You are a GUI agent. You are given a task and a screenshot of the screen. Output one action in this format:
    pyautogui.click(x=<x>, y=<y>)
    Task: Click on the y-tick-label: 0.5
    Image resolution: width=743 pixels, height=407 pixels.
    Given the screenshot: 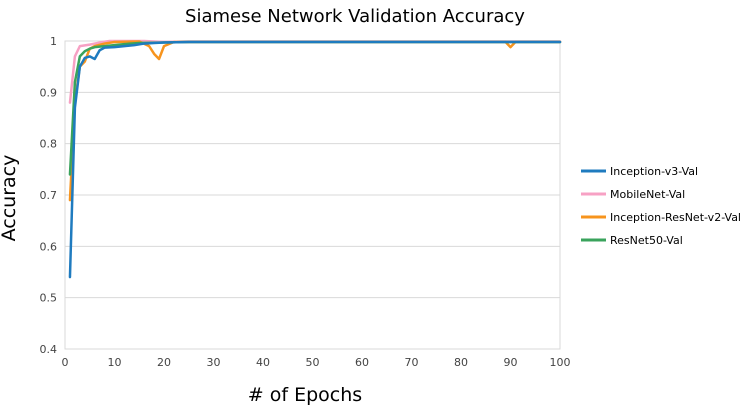 What is the action you would take?
    pyautogui.click(x=49, y=298)
    